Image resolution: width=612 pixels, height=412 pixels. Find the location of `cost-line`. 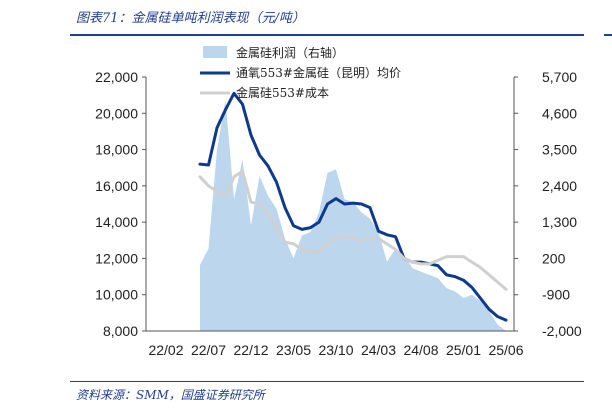

cost-line is located at coordinates (353, 230).